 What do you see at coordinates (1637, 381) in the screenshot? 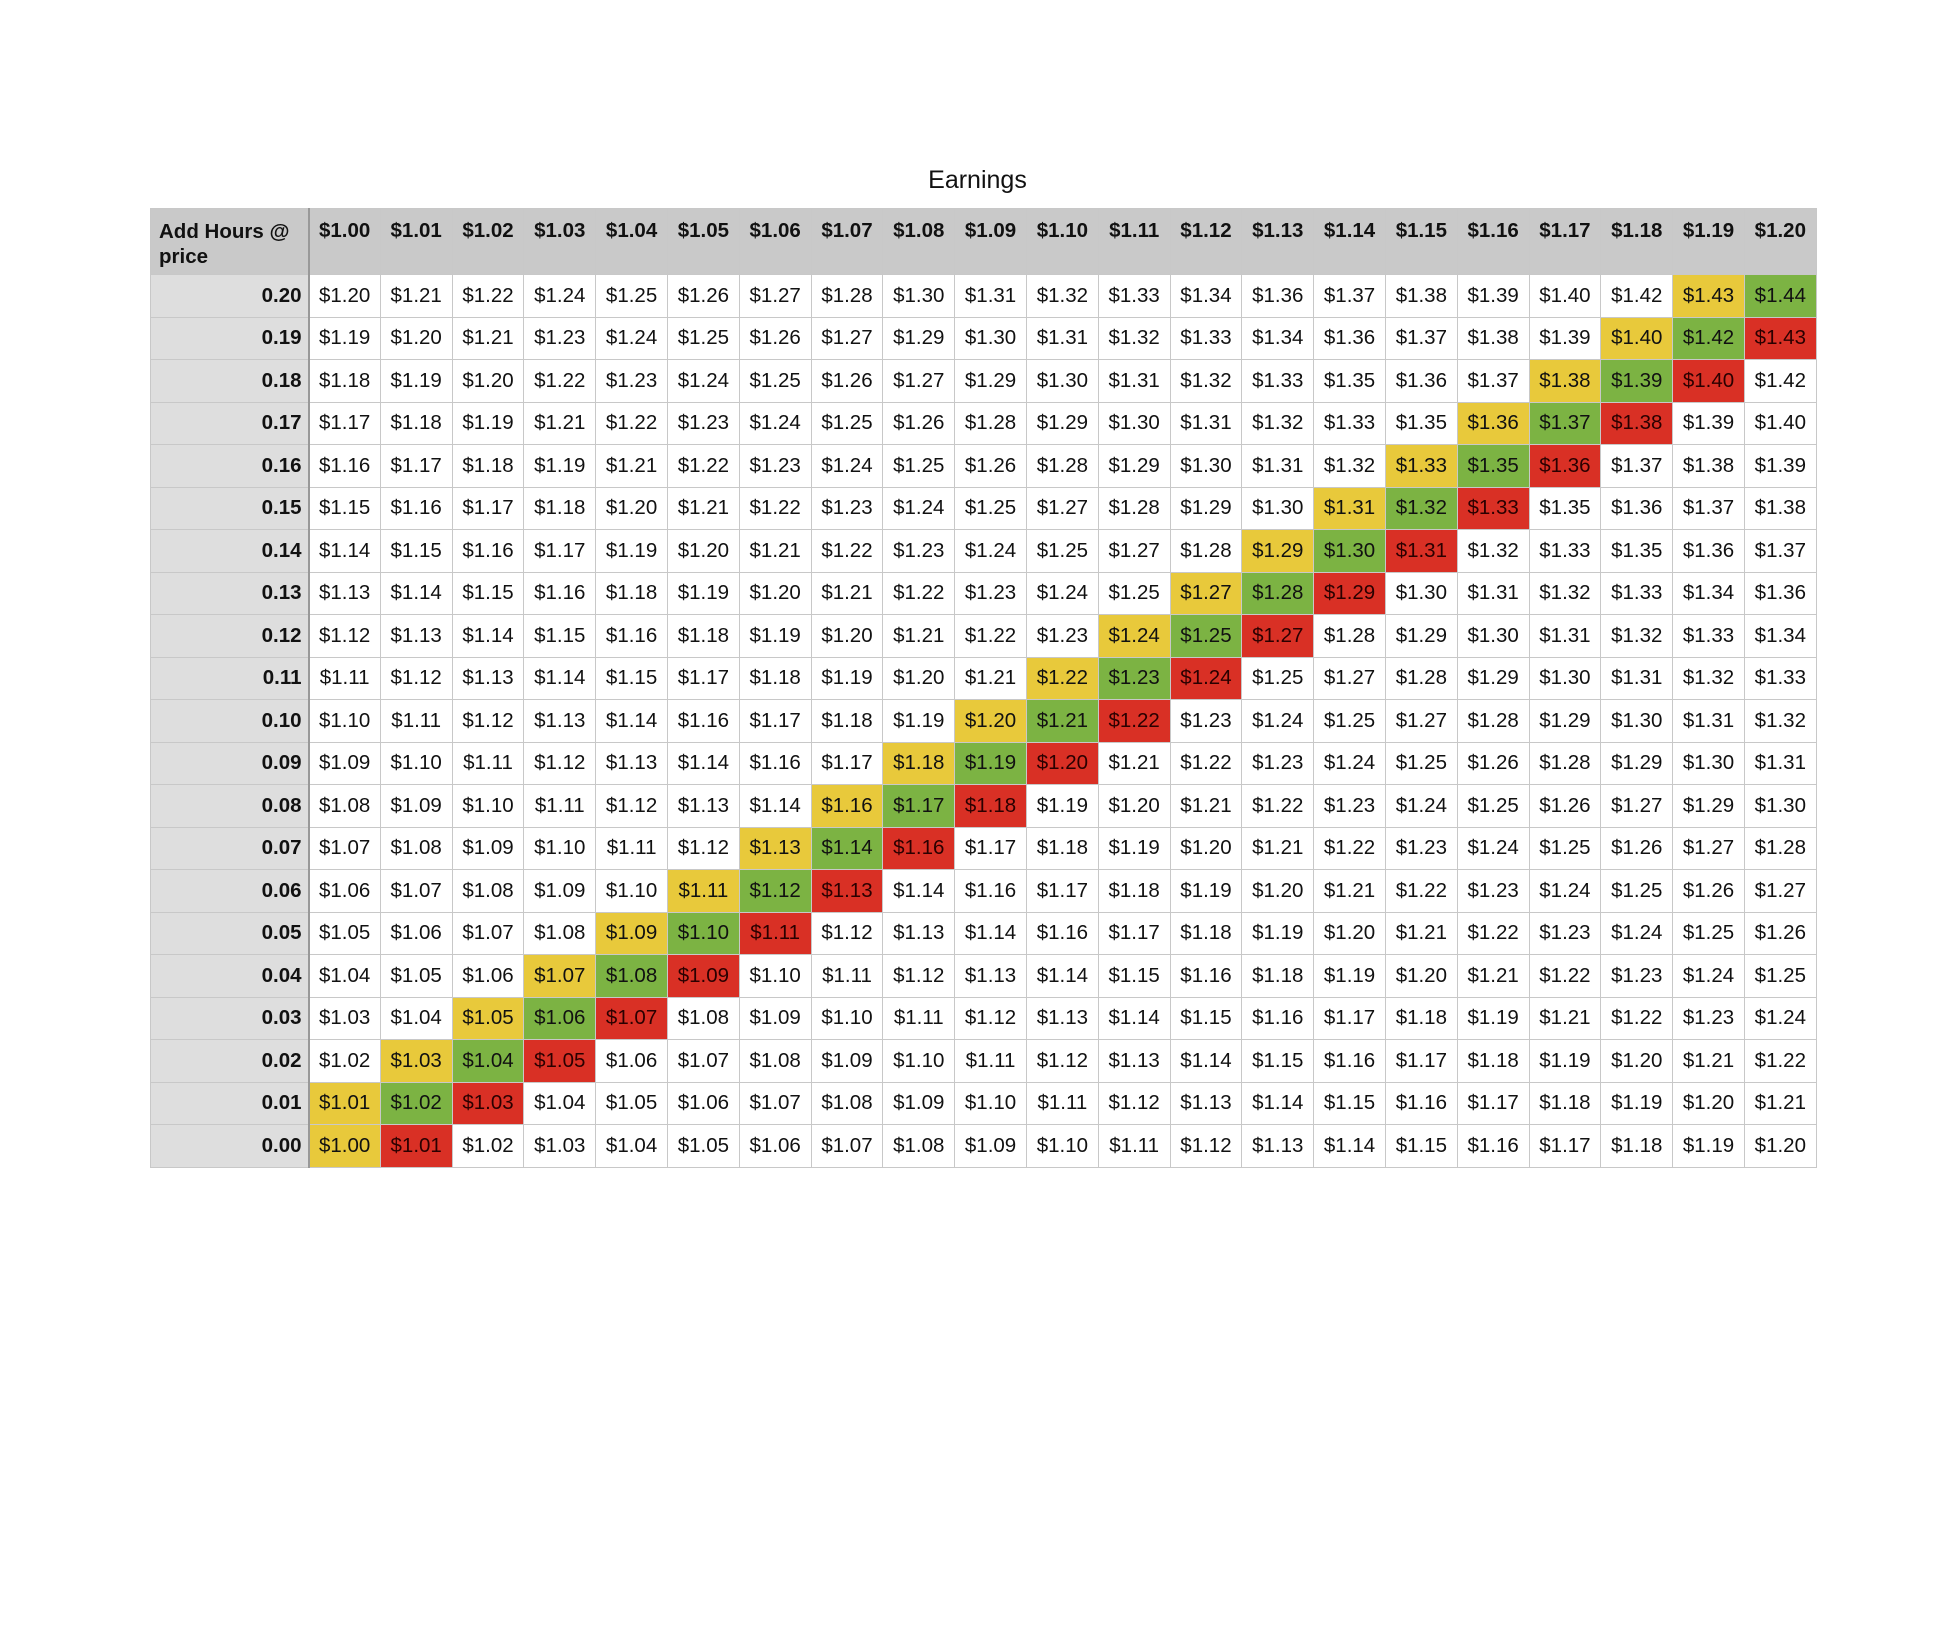
I see `table-cell: $1.39` at bounding box center [1637, 381].